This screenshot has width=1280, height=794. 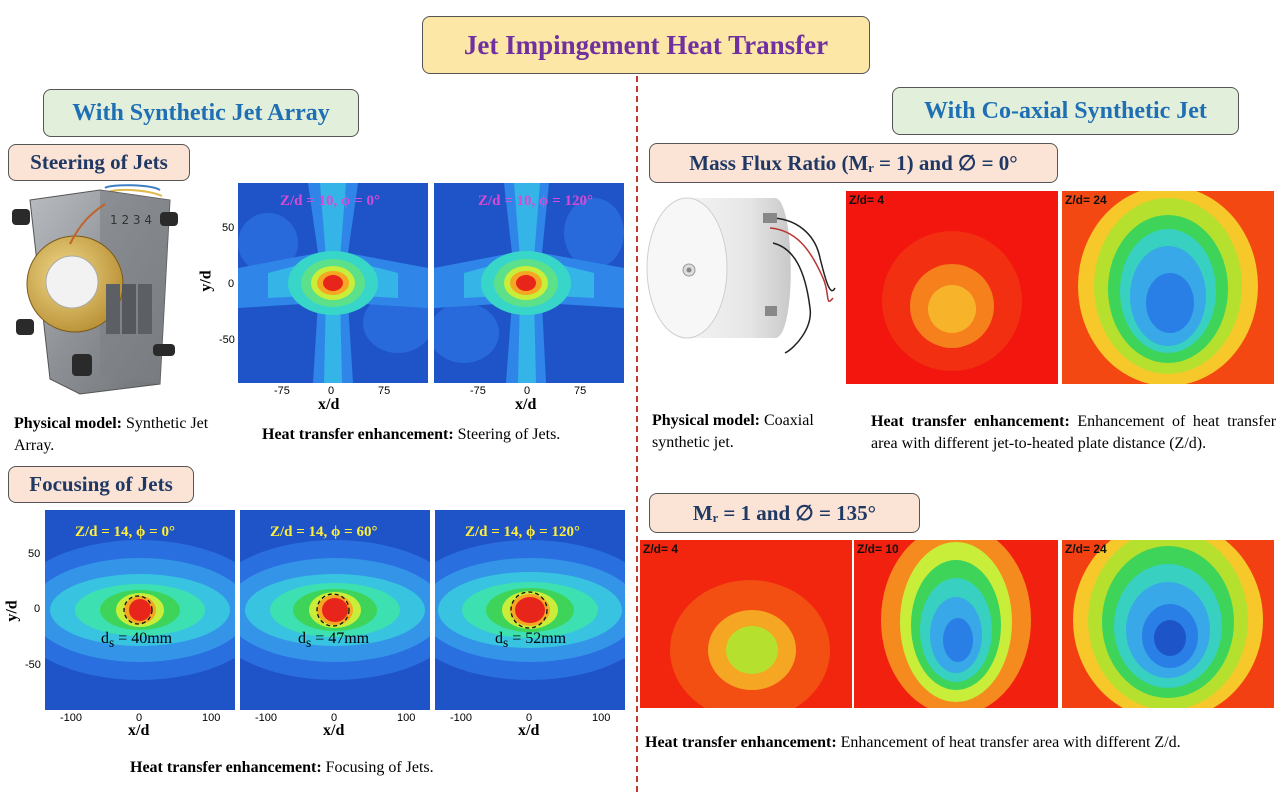 What do you see at coordinates (111, 434) in the screenshot?
I see `steering-physical-caption: Physical model: Synthetic Jet Array.` at bounding box center [111, 434].